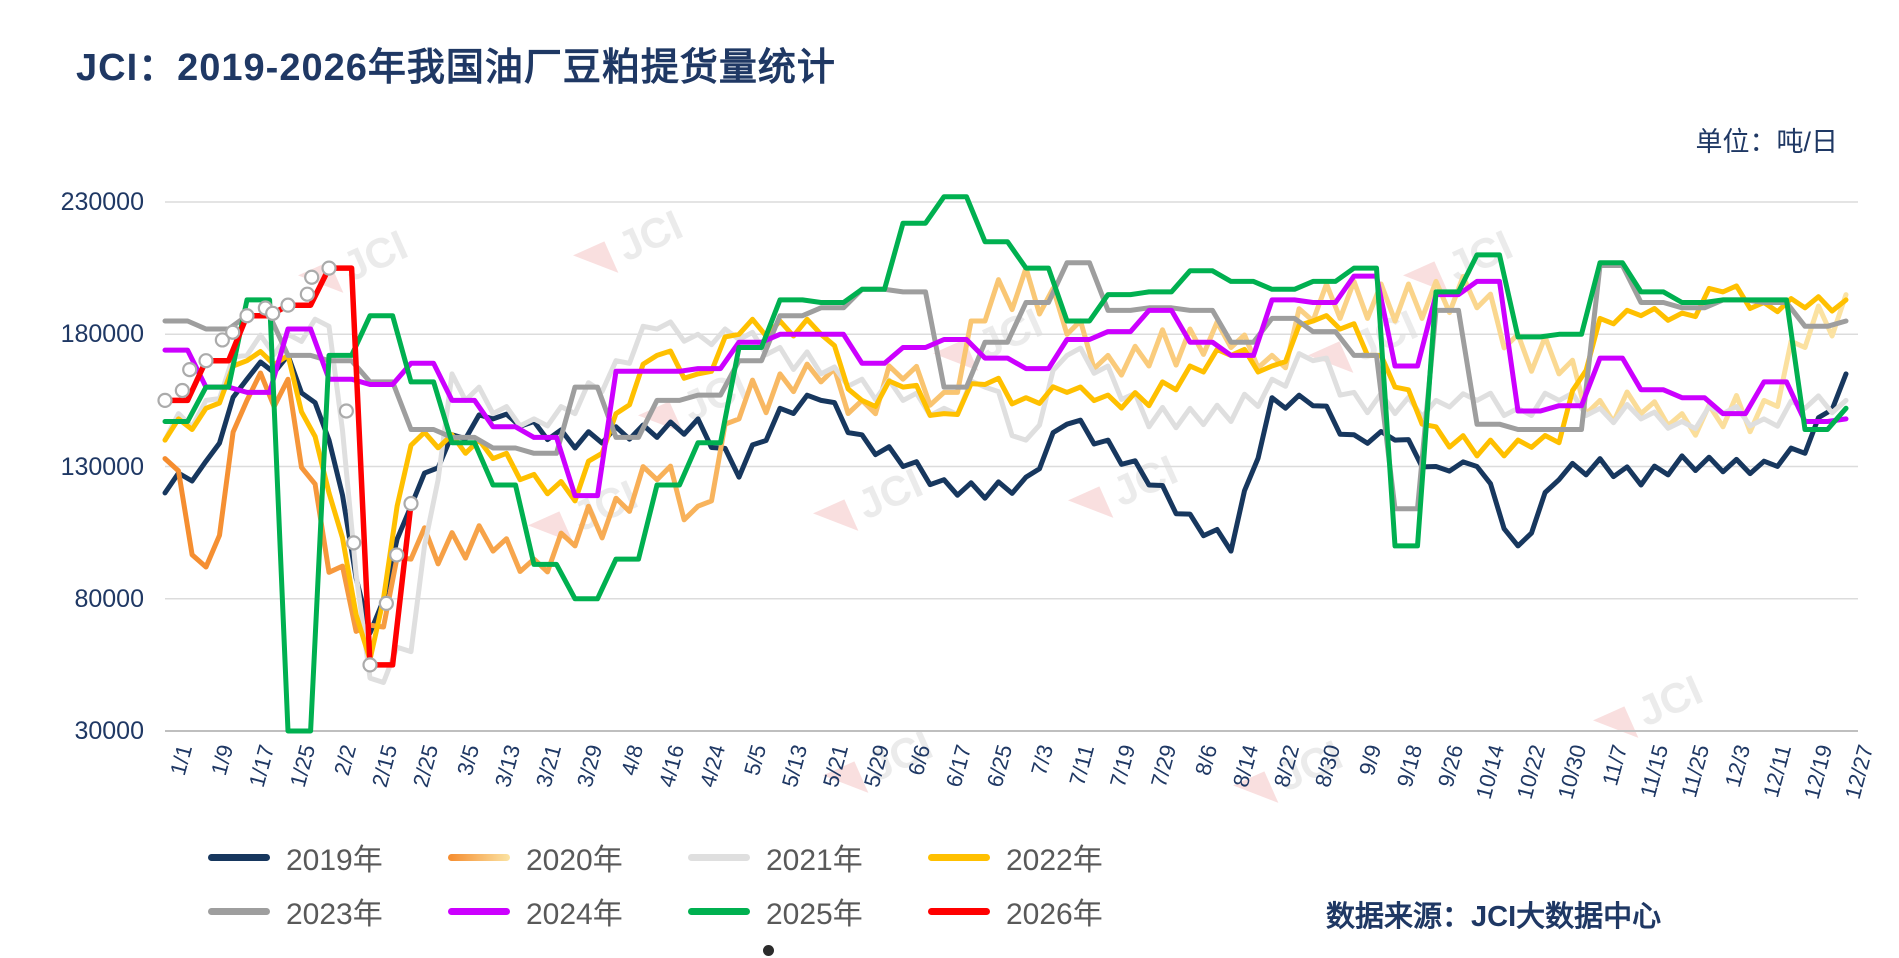 The width and height of the screenshot is (1899, 958). I want to click on legend-item-2024年: 2024年, so click(568, 911).